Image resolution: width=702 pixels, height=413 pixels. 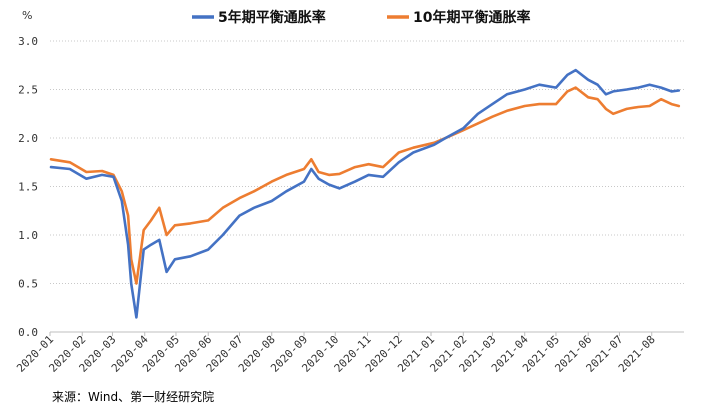 I want to click on legend-label-10y: 10年期平衡通胀率, so click(x=471, y=17).